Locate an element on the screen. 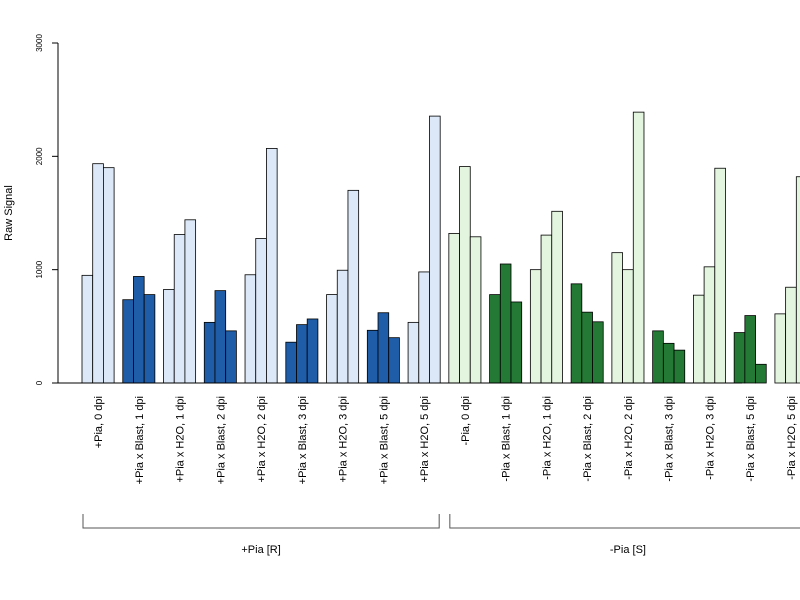 The image size is (800, 600). category-label: -Pia x Blast, 5 dpi is located at coordinates (751, 439).